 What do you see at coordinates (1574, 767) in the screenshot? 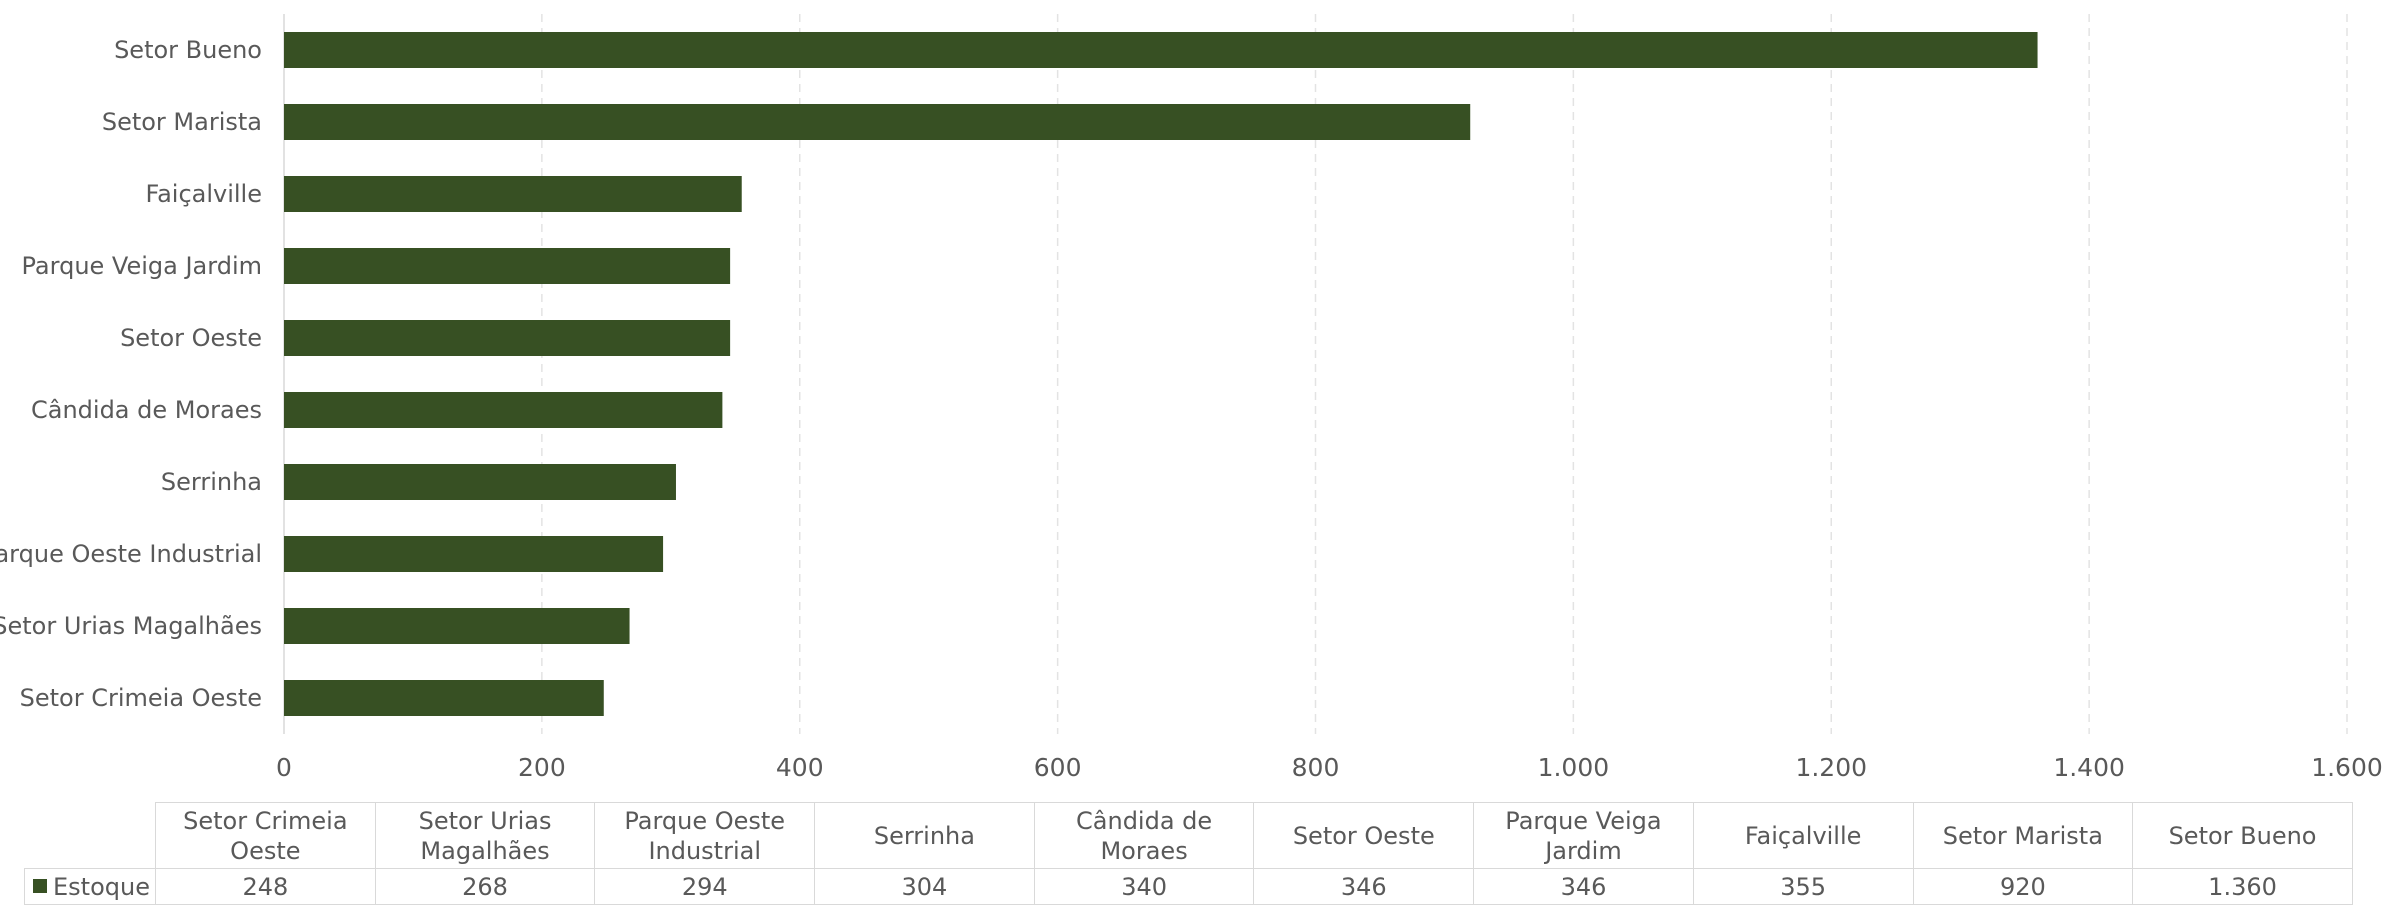
I see `x-tick-label: 1.000` at bounding box center [1574, 767].